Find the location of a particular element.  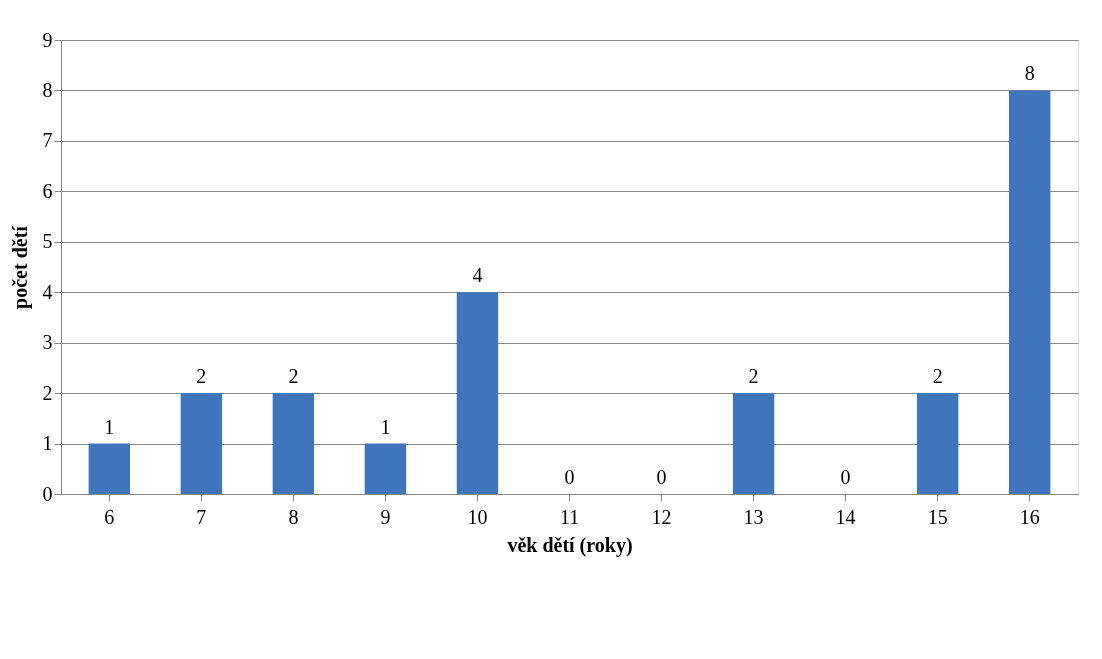

x-tick-label: 14 is located at coordinates (845, 516).